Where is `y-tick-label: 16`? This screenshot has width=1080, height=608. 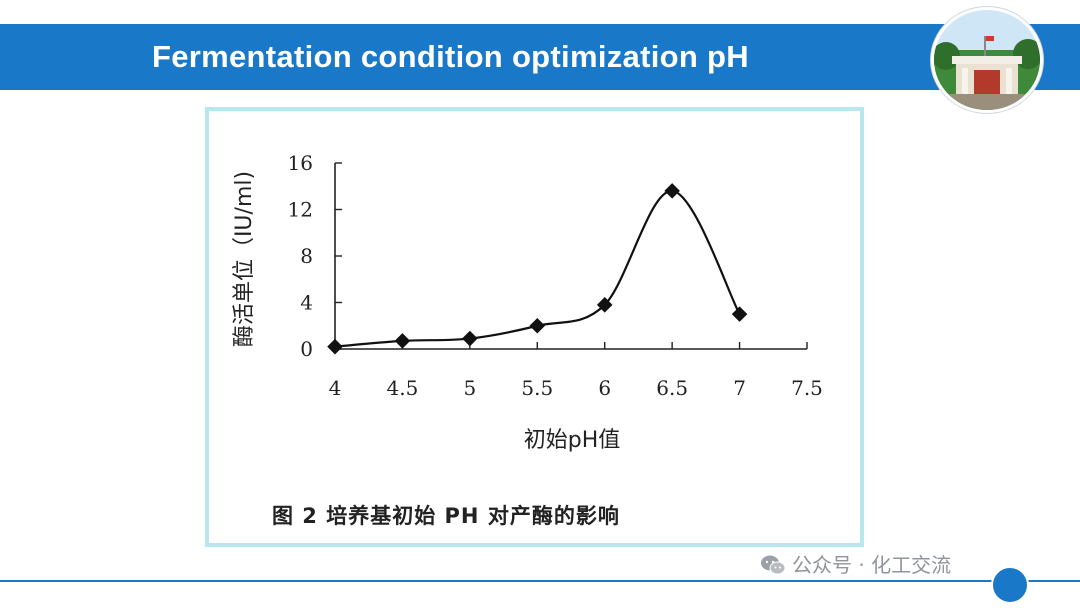 y-tick-label: 16 is located at coordinates (300, 163).